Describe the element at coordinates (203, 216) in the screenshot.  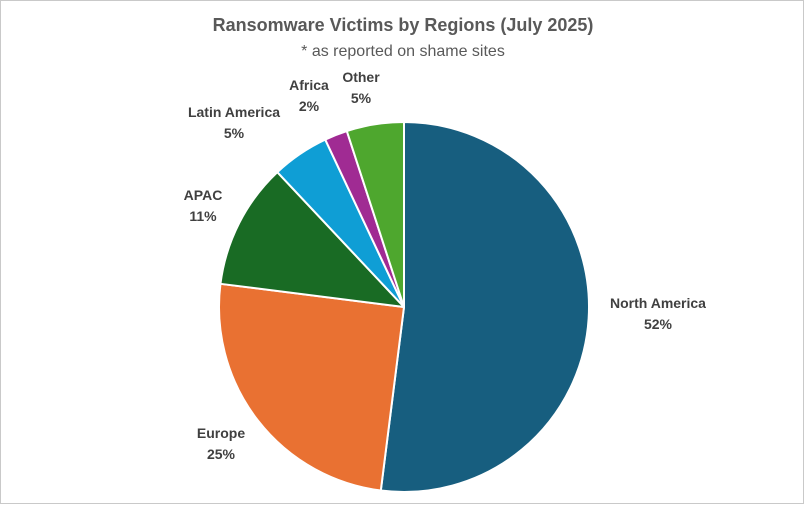
I see `slice-label-value: 11%` at that location.